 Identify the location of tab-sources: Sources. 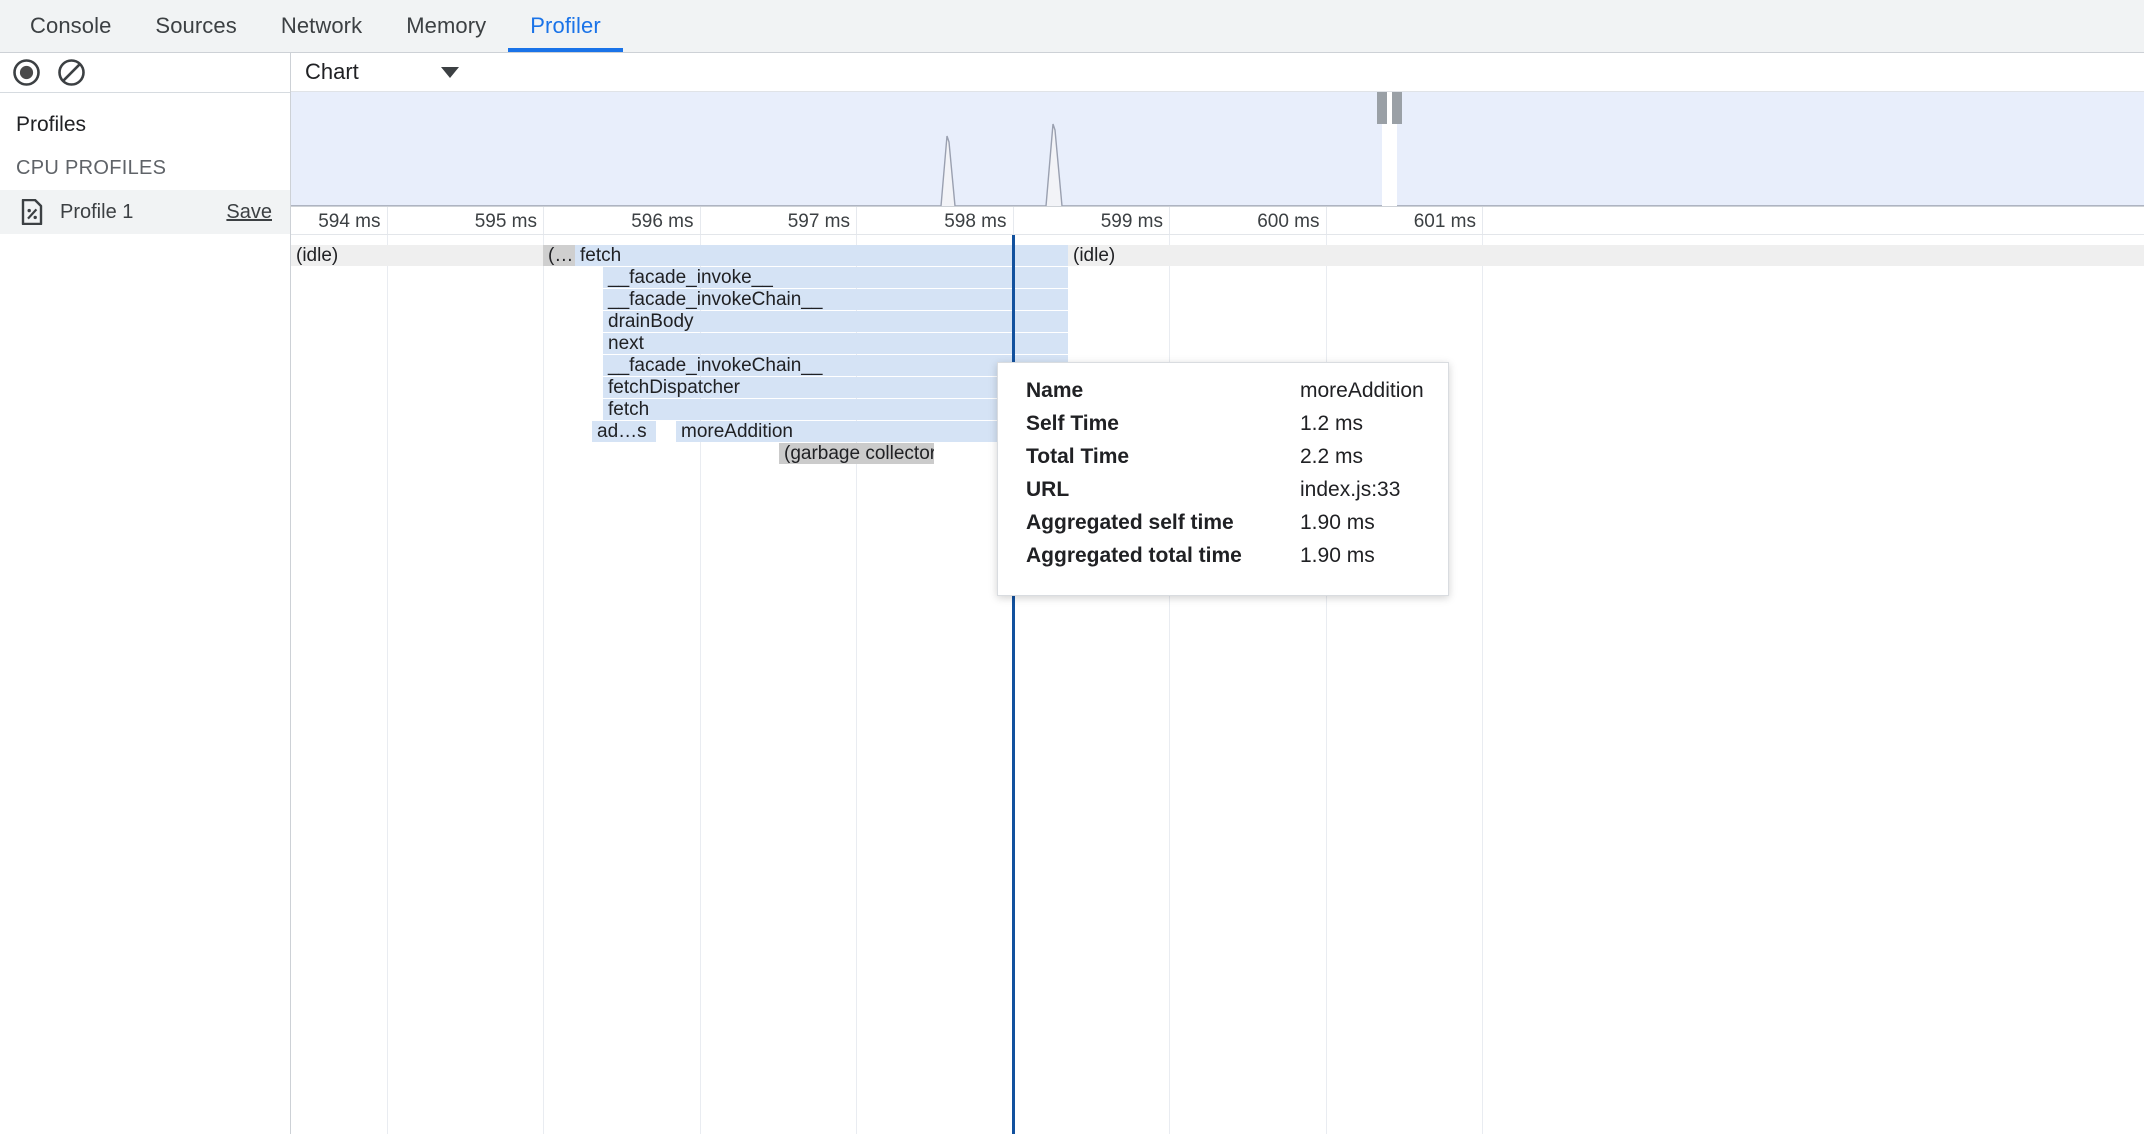
(195, 26).